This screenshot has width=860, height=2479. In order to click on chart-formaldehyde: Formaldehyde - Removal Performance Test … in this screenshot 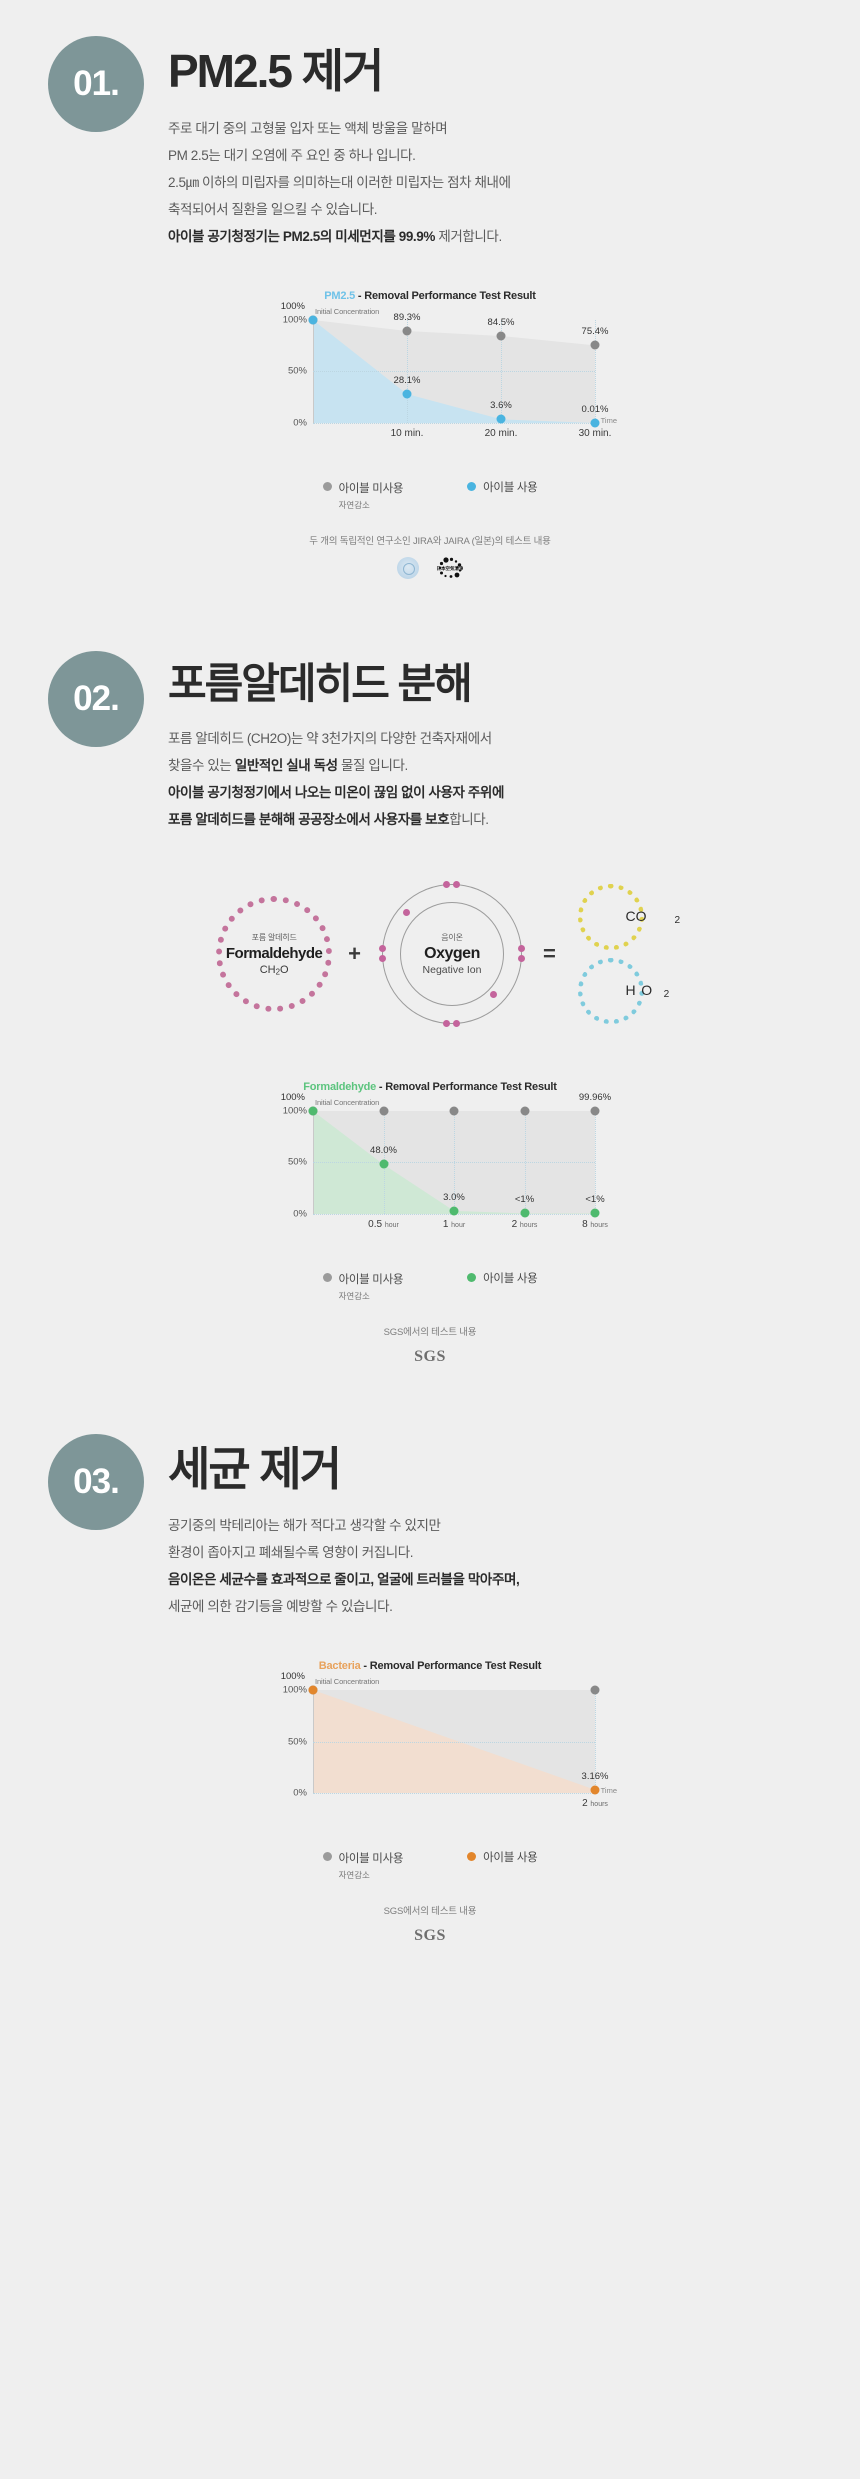, I will do `click(430, 1223)`.